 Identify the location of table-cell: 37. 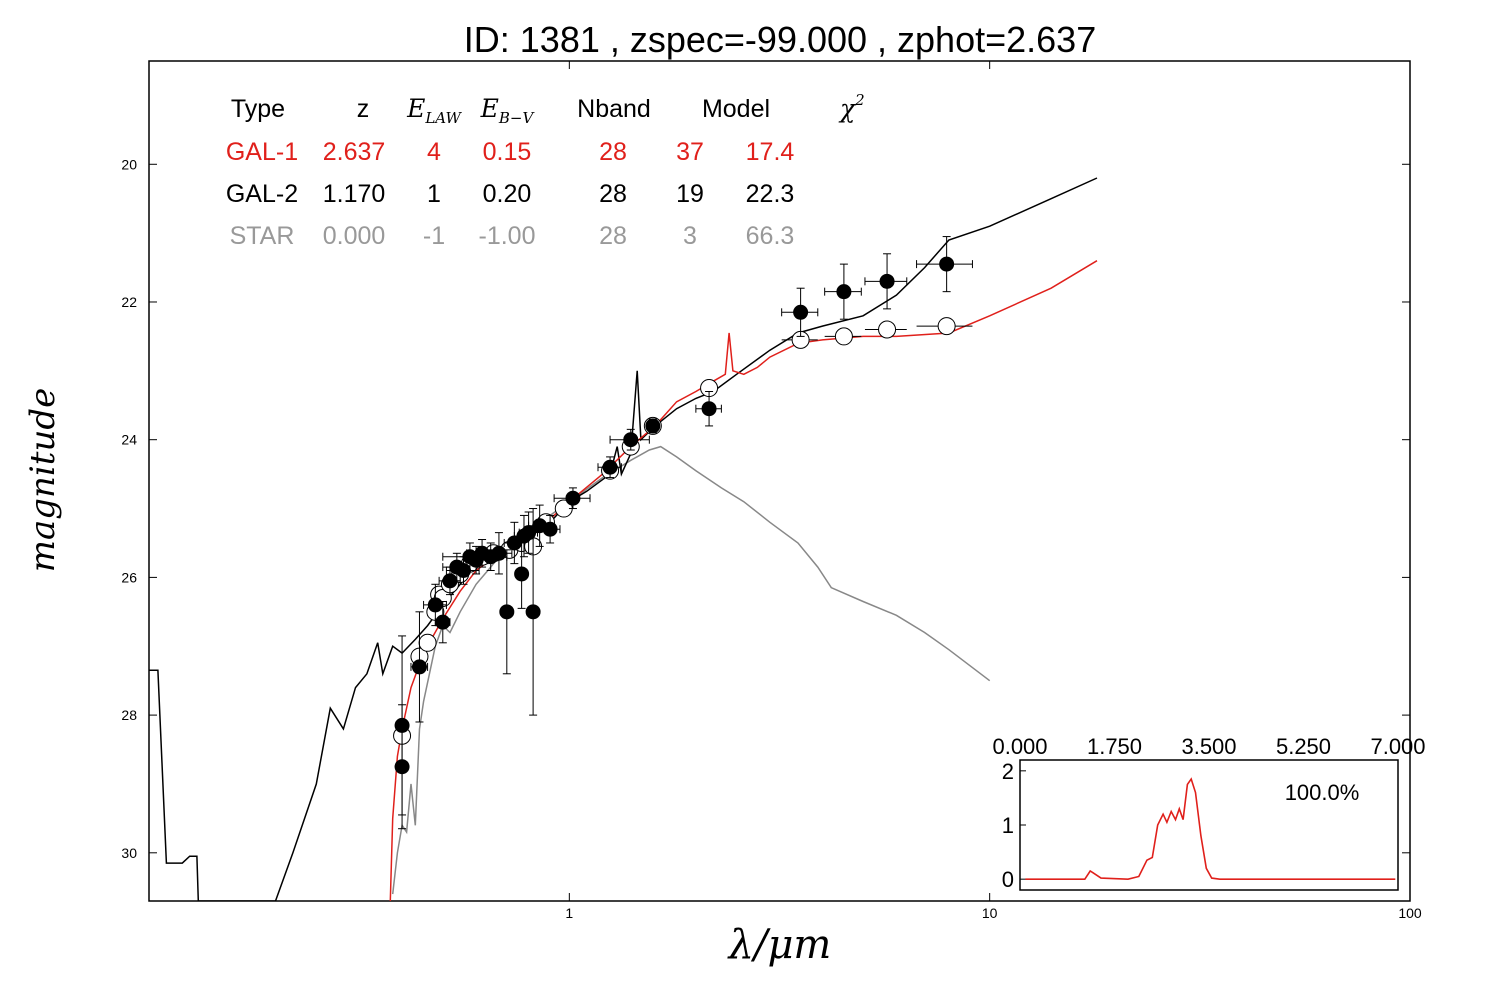
(690, 152).